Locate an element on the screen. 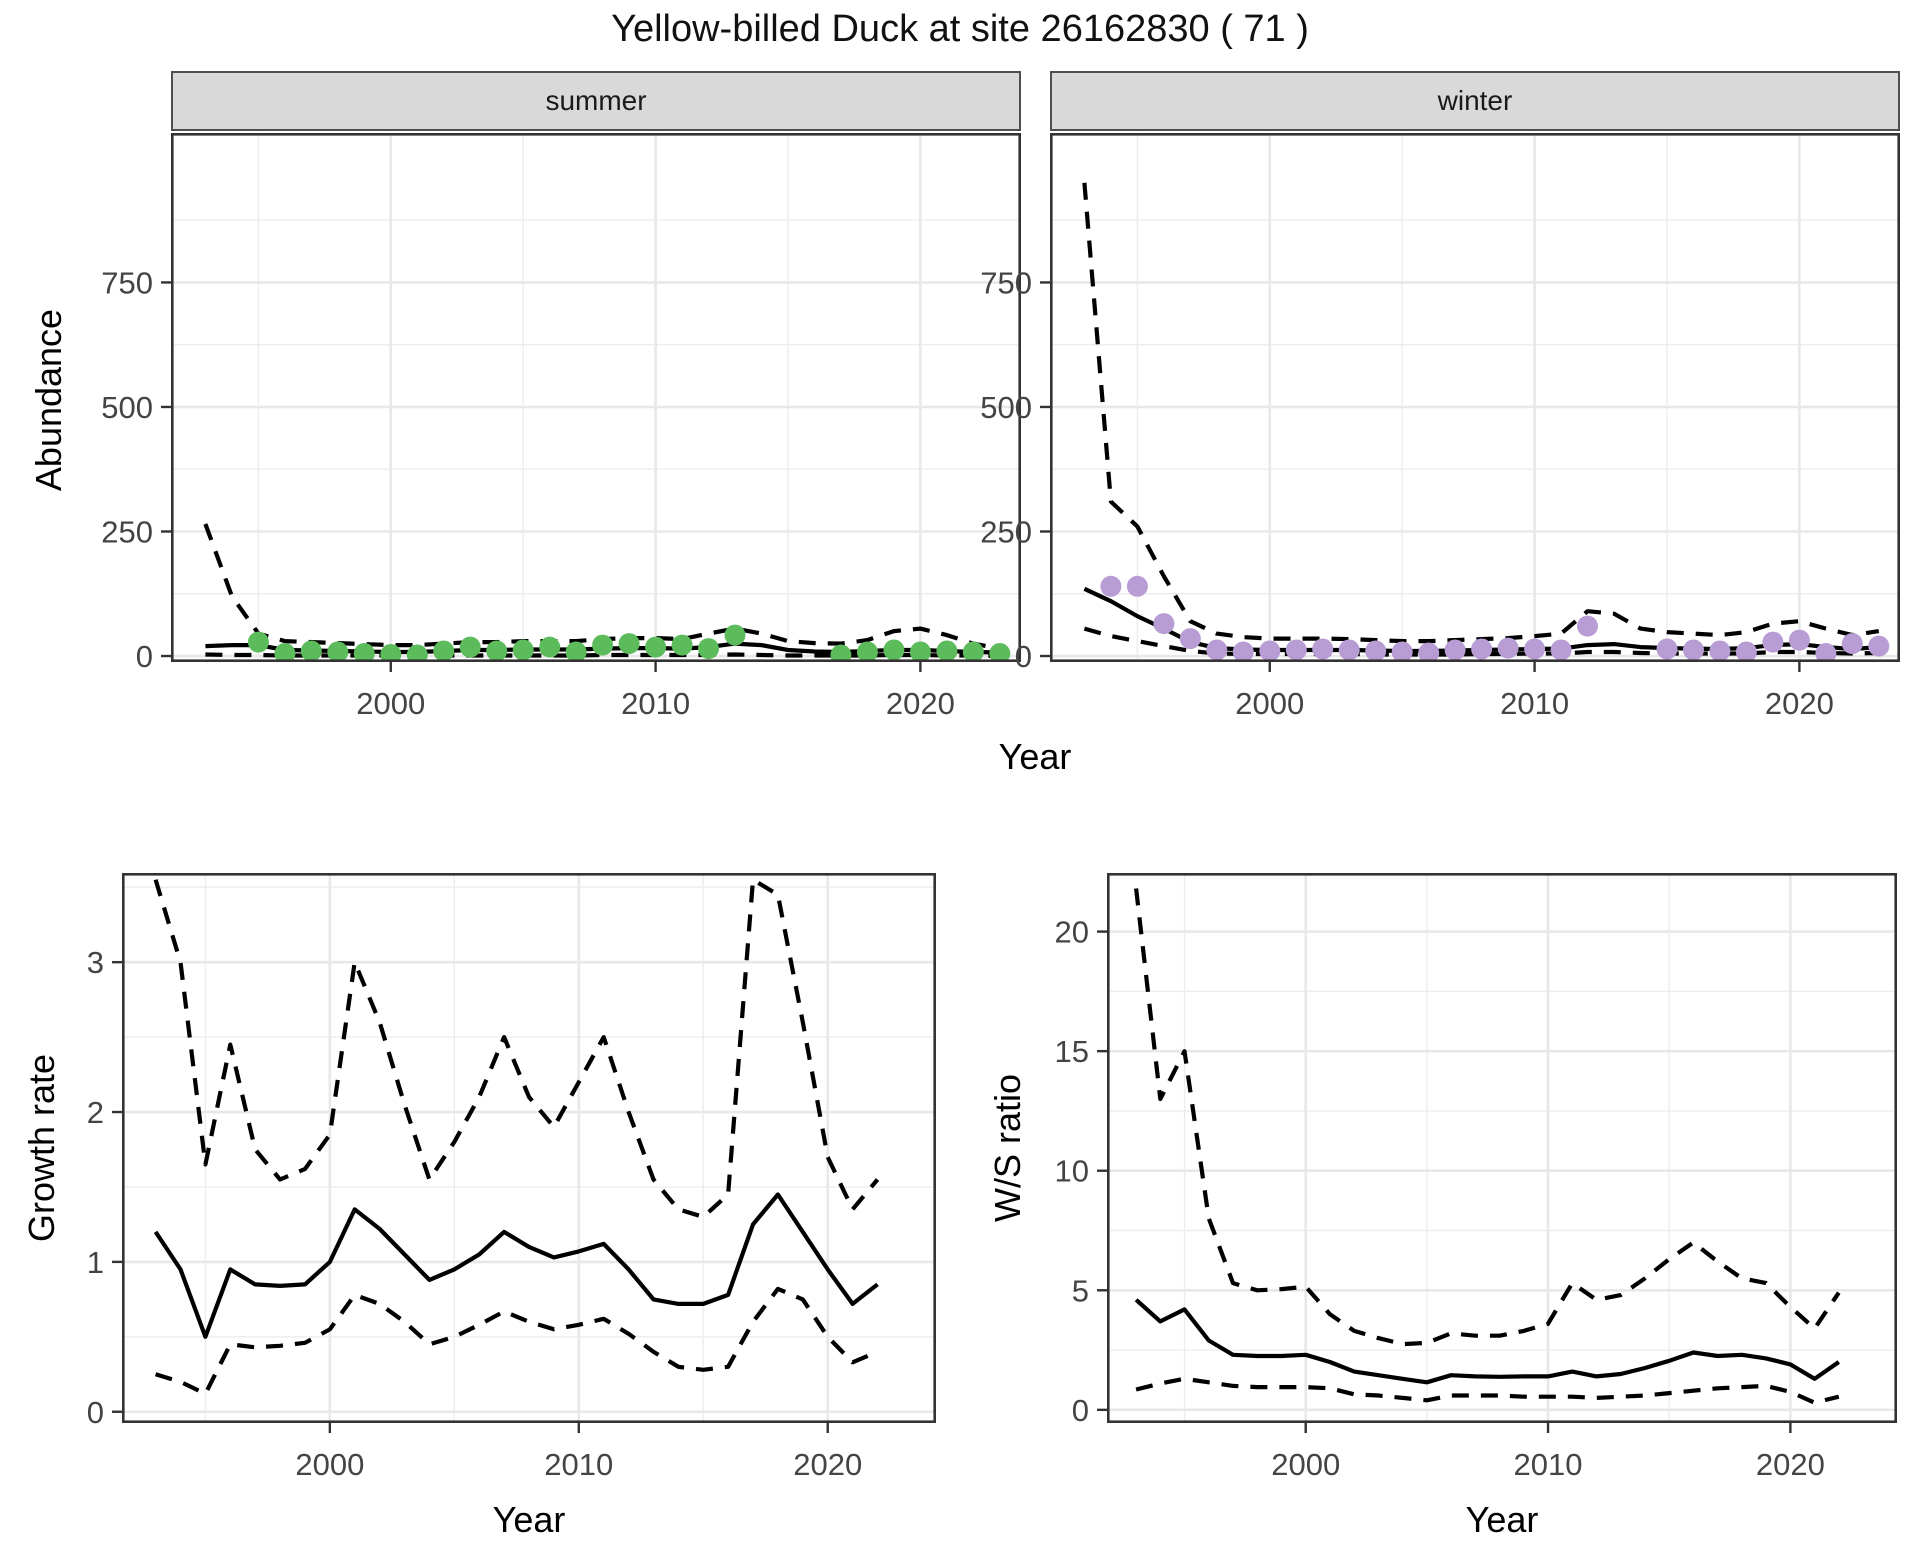 Image resolution: width=1920 pixels, height=1560 pixels. axis-ticks: 2000 2010 2020 0 5 10 15 20 is located at coordinates (1440, 1198).